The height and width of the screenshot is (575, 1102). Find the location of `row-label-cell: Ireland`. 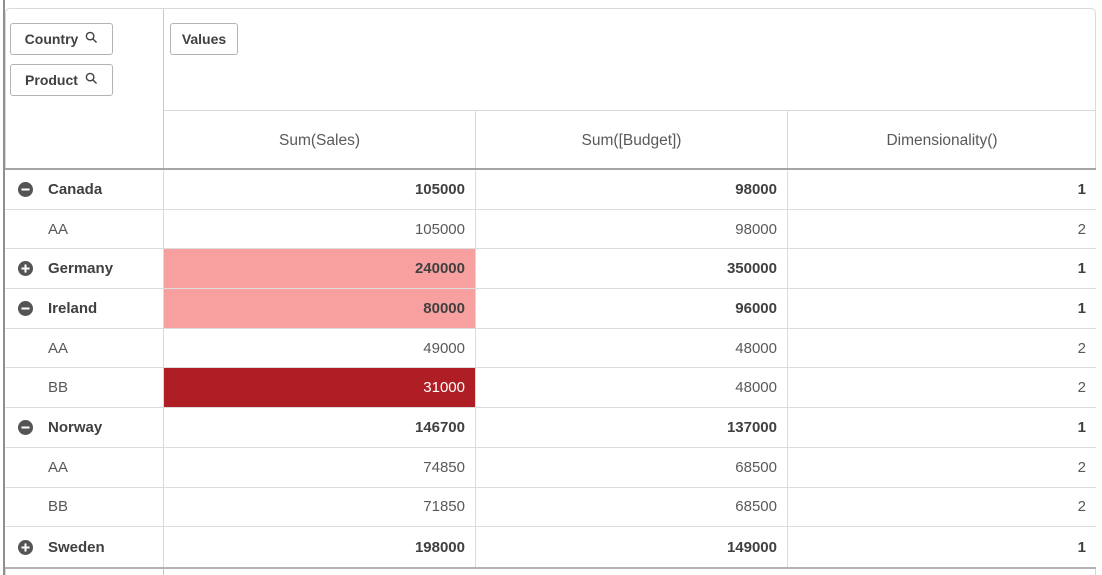

row-label-cell: Ireland is located at coordinates (84, 308).